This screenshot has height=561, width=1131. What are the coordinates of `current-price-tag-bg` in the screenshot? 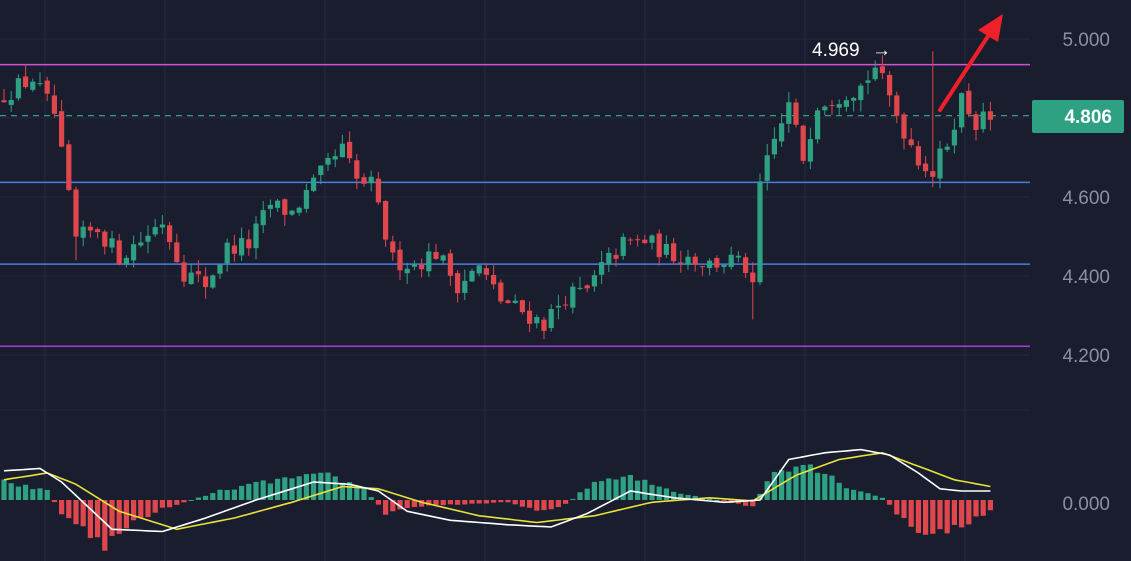 It's located at (1078, 116).